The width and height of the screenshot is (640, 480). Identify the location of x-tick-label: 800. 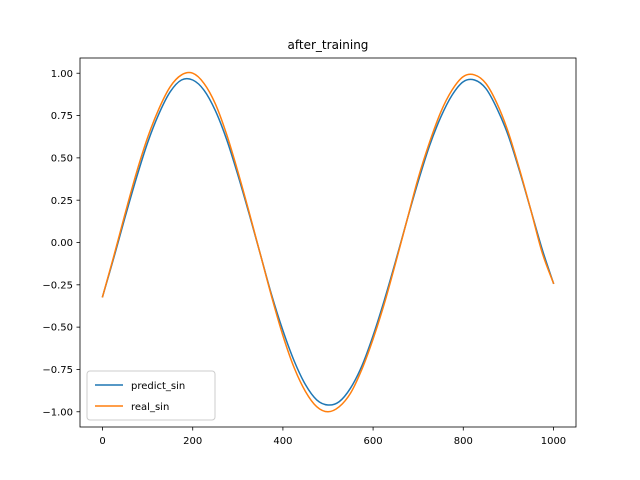
(463, 441).